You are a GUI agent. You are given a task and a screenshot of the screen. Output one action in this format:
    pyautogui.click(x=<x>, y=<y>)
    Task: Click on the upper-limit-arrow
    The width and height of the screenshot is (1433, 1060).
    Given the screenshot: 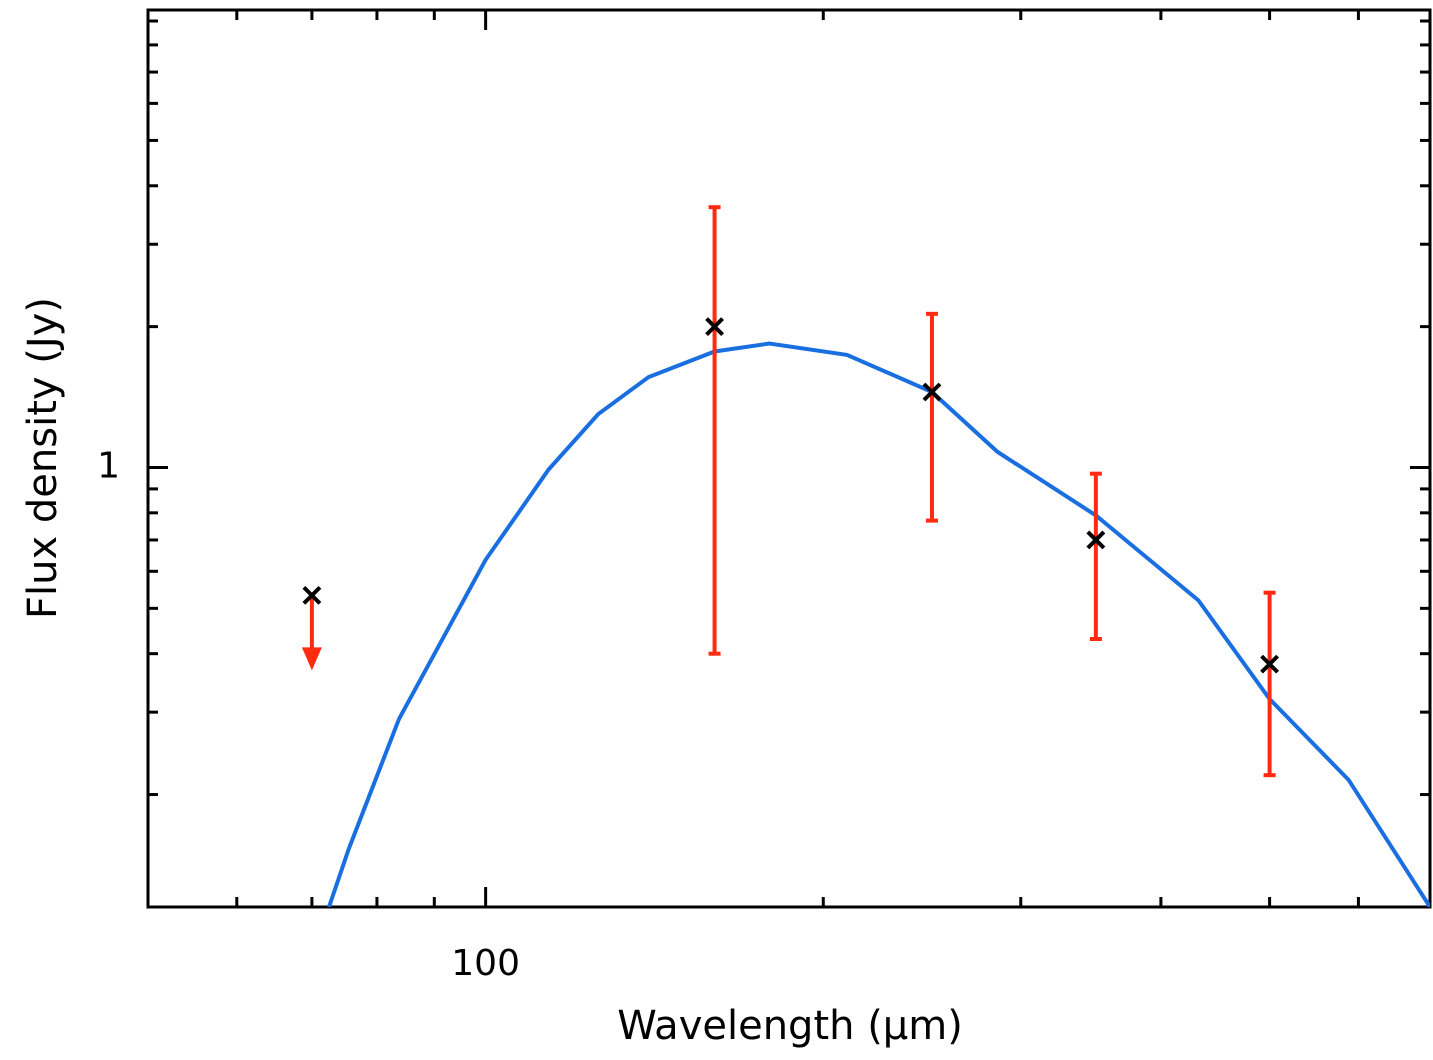 What is the action you would take?
    pyautogui.click(x=311, y=633)
    